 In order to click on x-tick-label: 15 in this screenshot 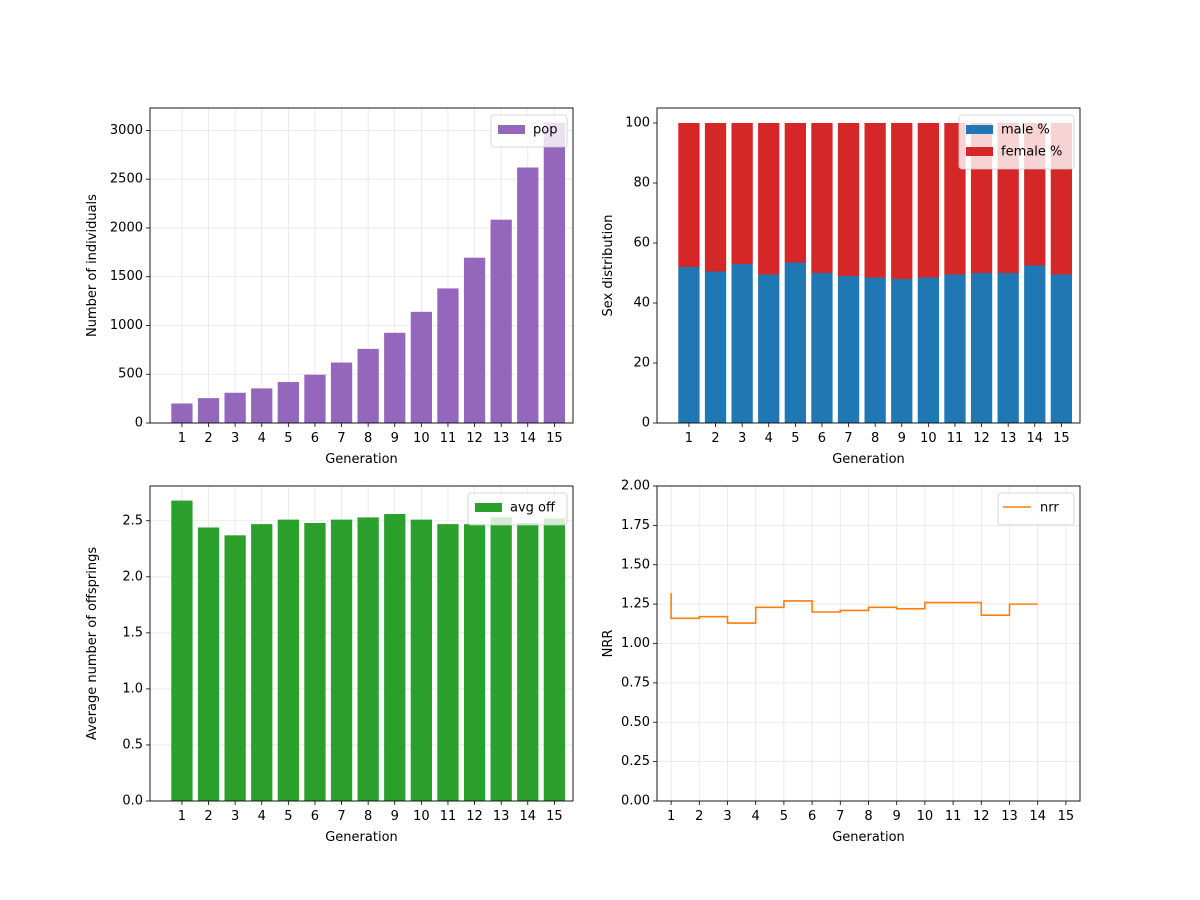, I will do `click(554, 438)`.